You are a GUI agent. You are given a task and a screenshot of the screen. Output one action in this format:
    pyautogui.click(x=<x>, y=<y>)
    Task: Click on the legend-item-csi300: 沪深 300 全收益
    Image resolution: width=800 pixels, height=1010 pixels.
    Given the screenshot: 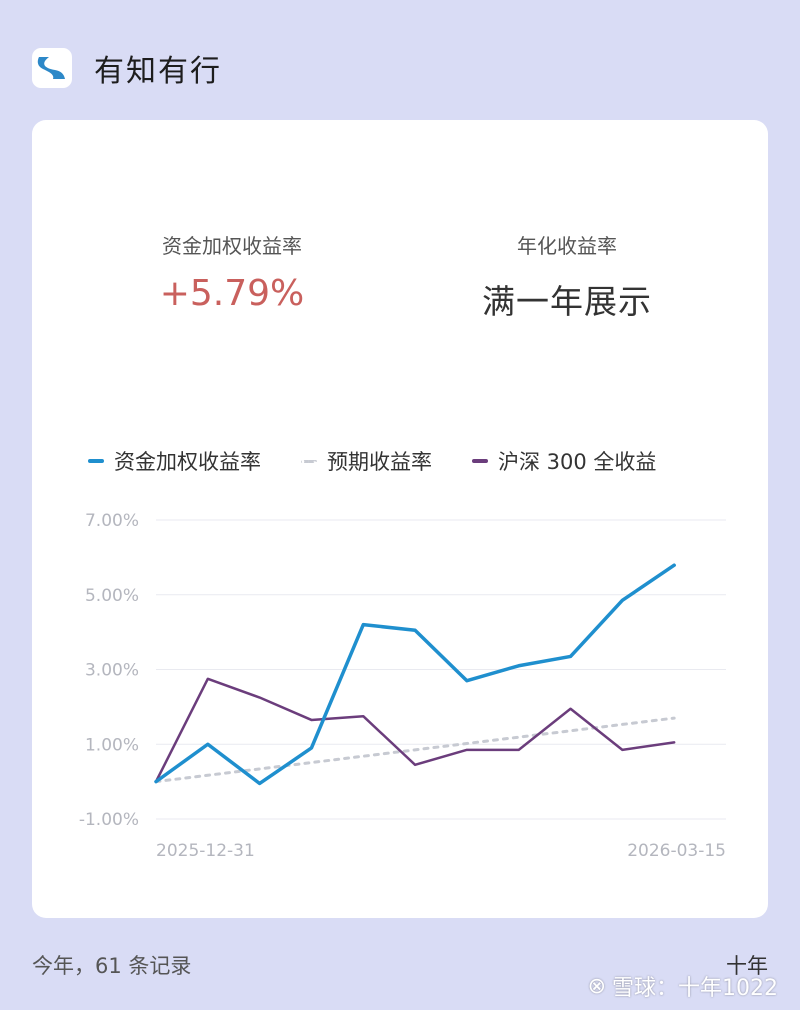 What is the action you would take?
    pyautogui.click(x=564, y=461)
    